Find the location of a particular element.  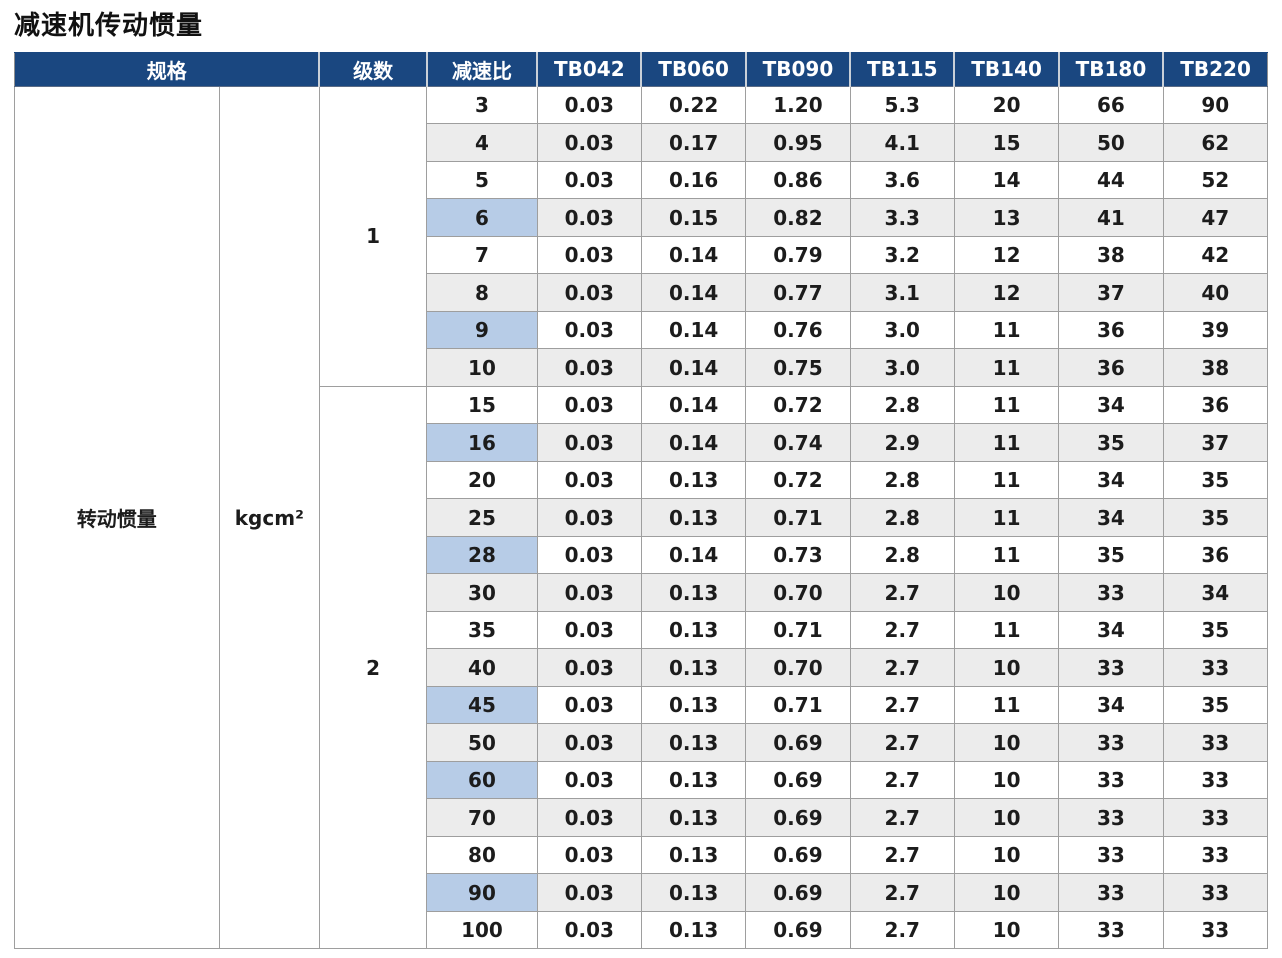

value-cell-tb180: 50 is located at coordinates (1111, 142).